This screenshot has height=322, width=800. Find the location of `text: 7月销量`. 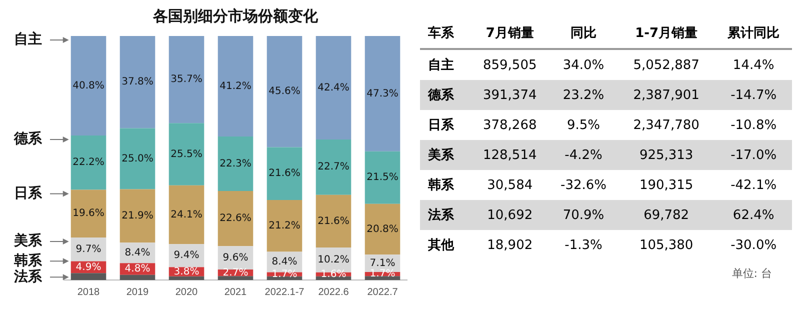

text: 7月销量 is located at coordinates (510, 33).